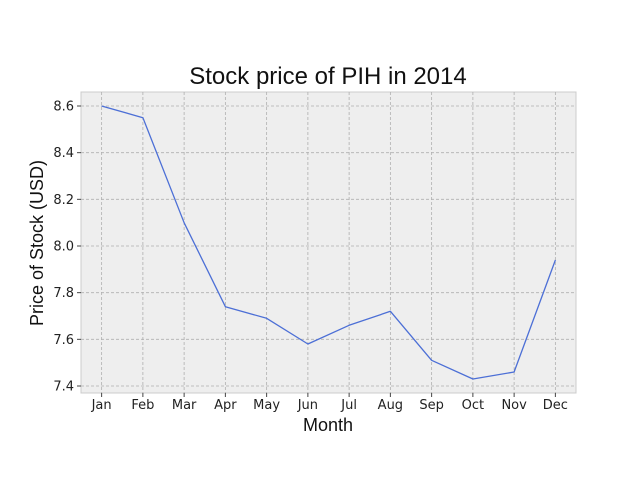  I want to click on x-axis-label: Month, so click(328, 425).